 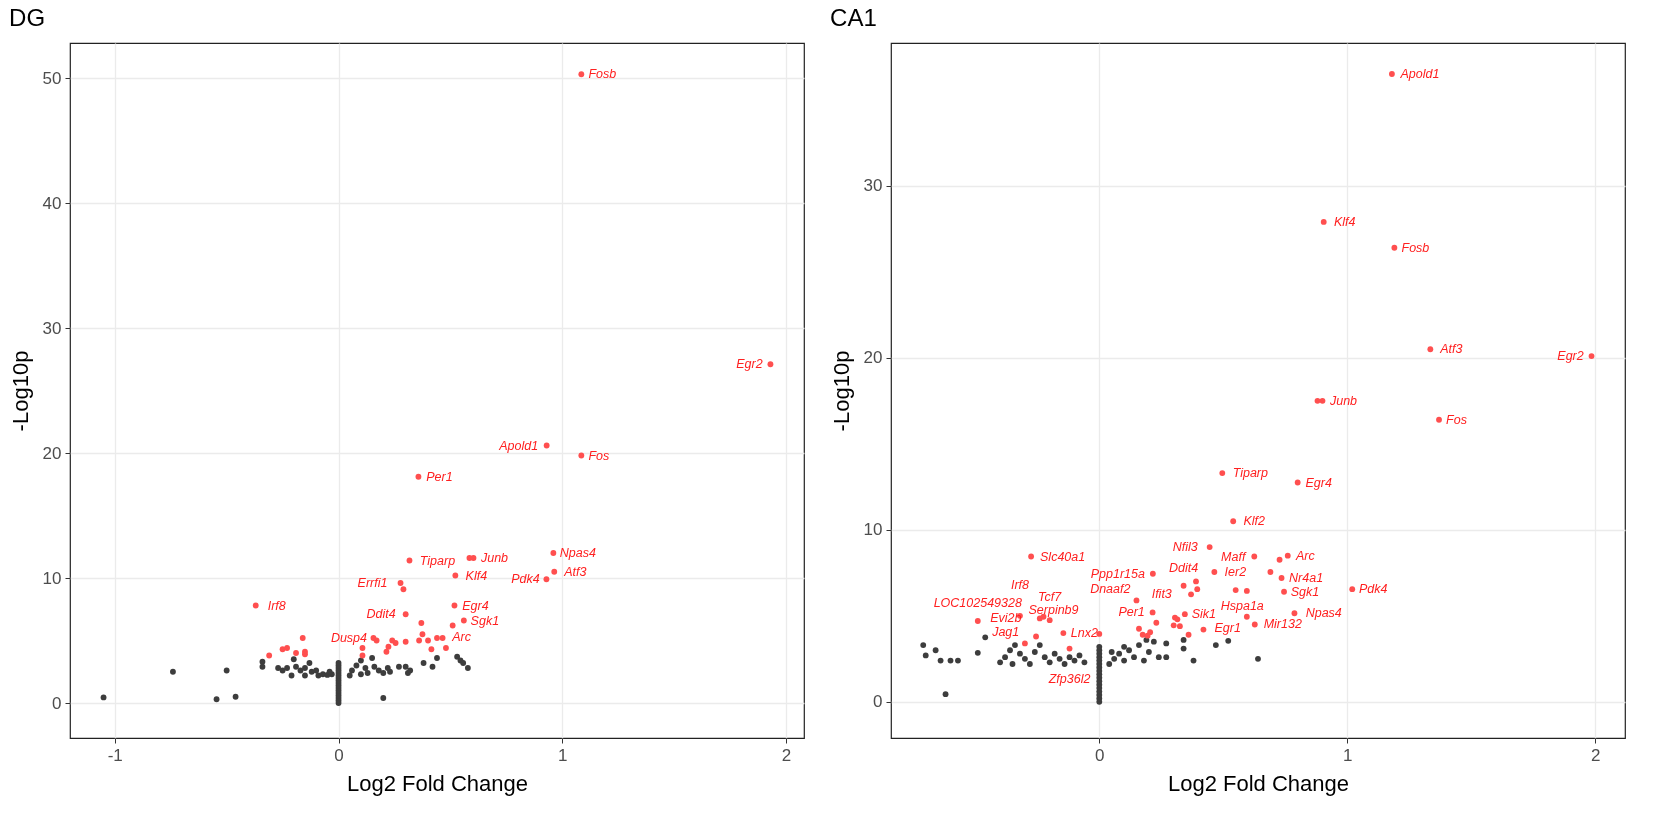 What do you see at coordinates (1242, 606) in the screenshot?
I see `annotation: Hspa1a` at bounding box center [1242, 606].